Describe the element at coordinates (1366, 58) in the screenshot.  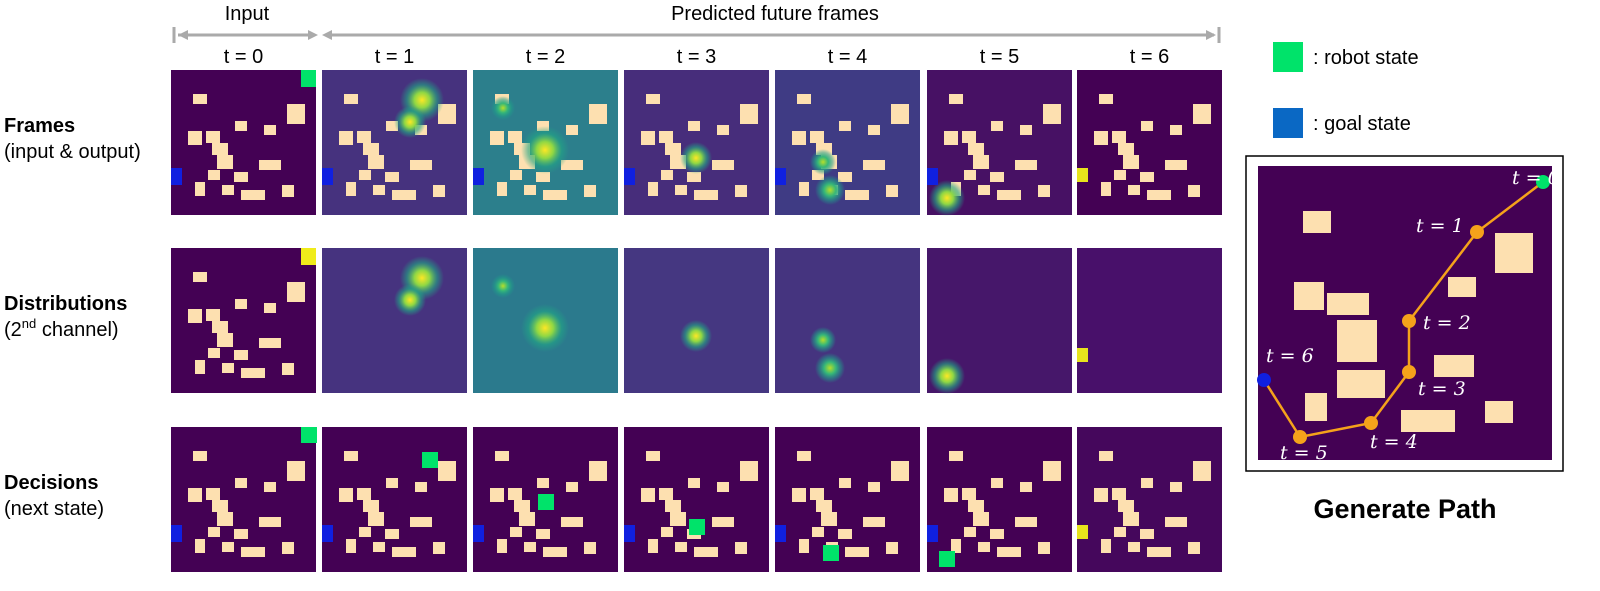
I see `legend-label: : robot state` at that location.